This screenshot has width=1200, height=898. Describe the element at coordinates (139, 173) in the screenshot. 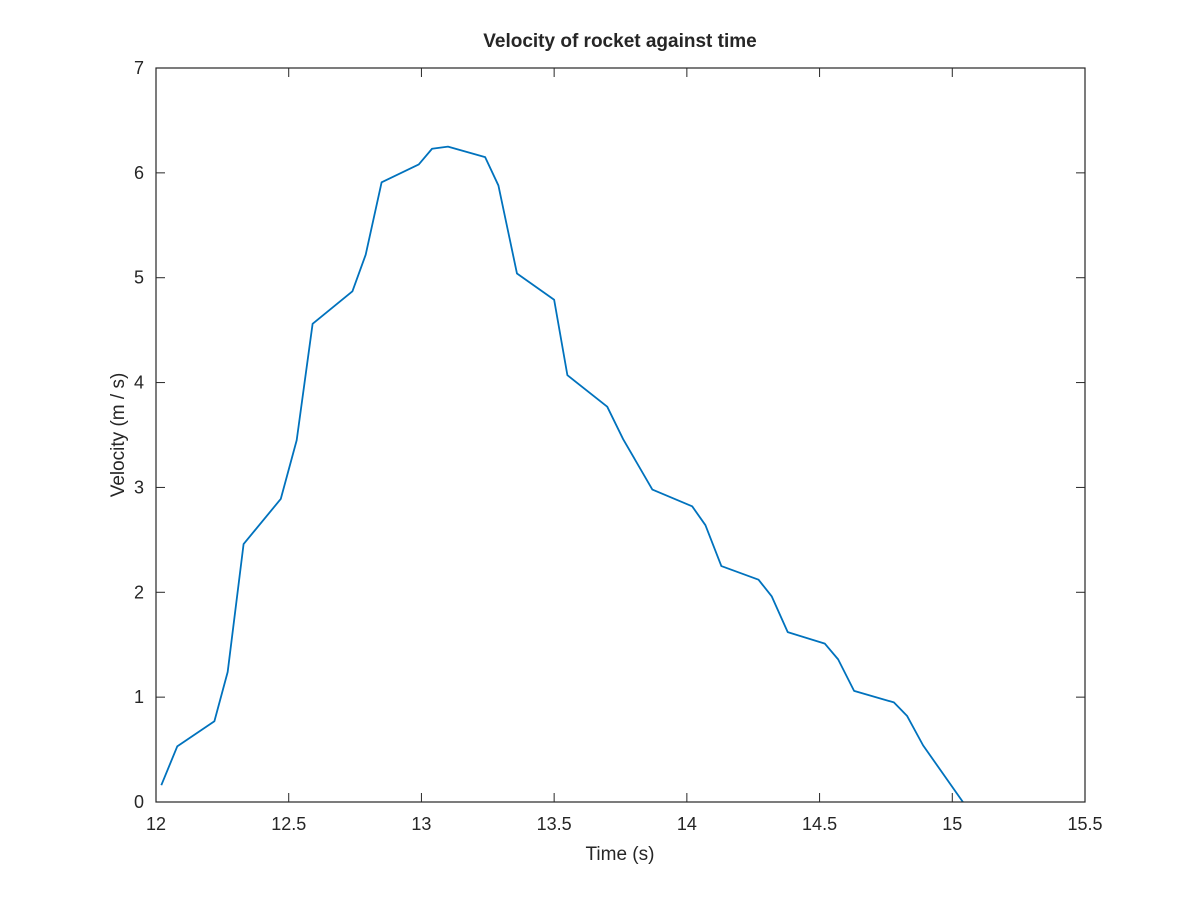

I see `y-tick-label: 6` at that location.